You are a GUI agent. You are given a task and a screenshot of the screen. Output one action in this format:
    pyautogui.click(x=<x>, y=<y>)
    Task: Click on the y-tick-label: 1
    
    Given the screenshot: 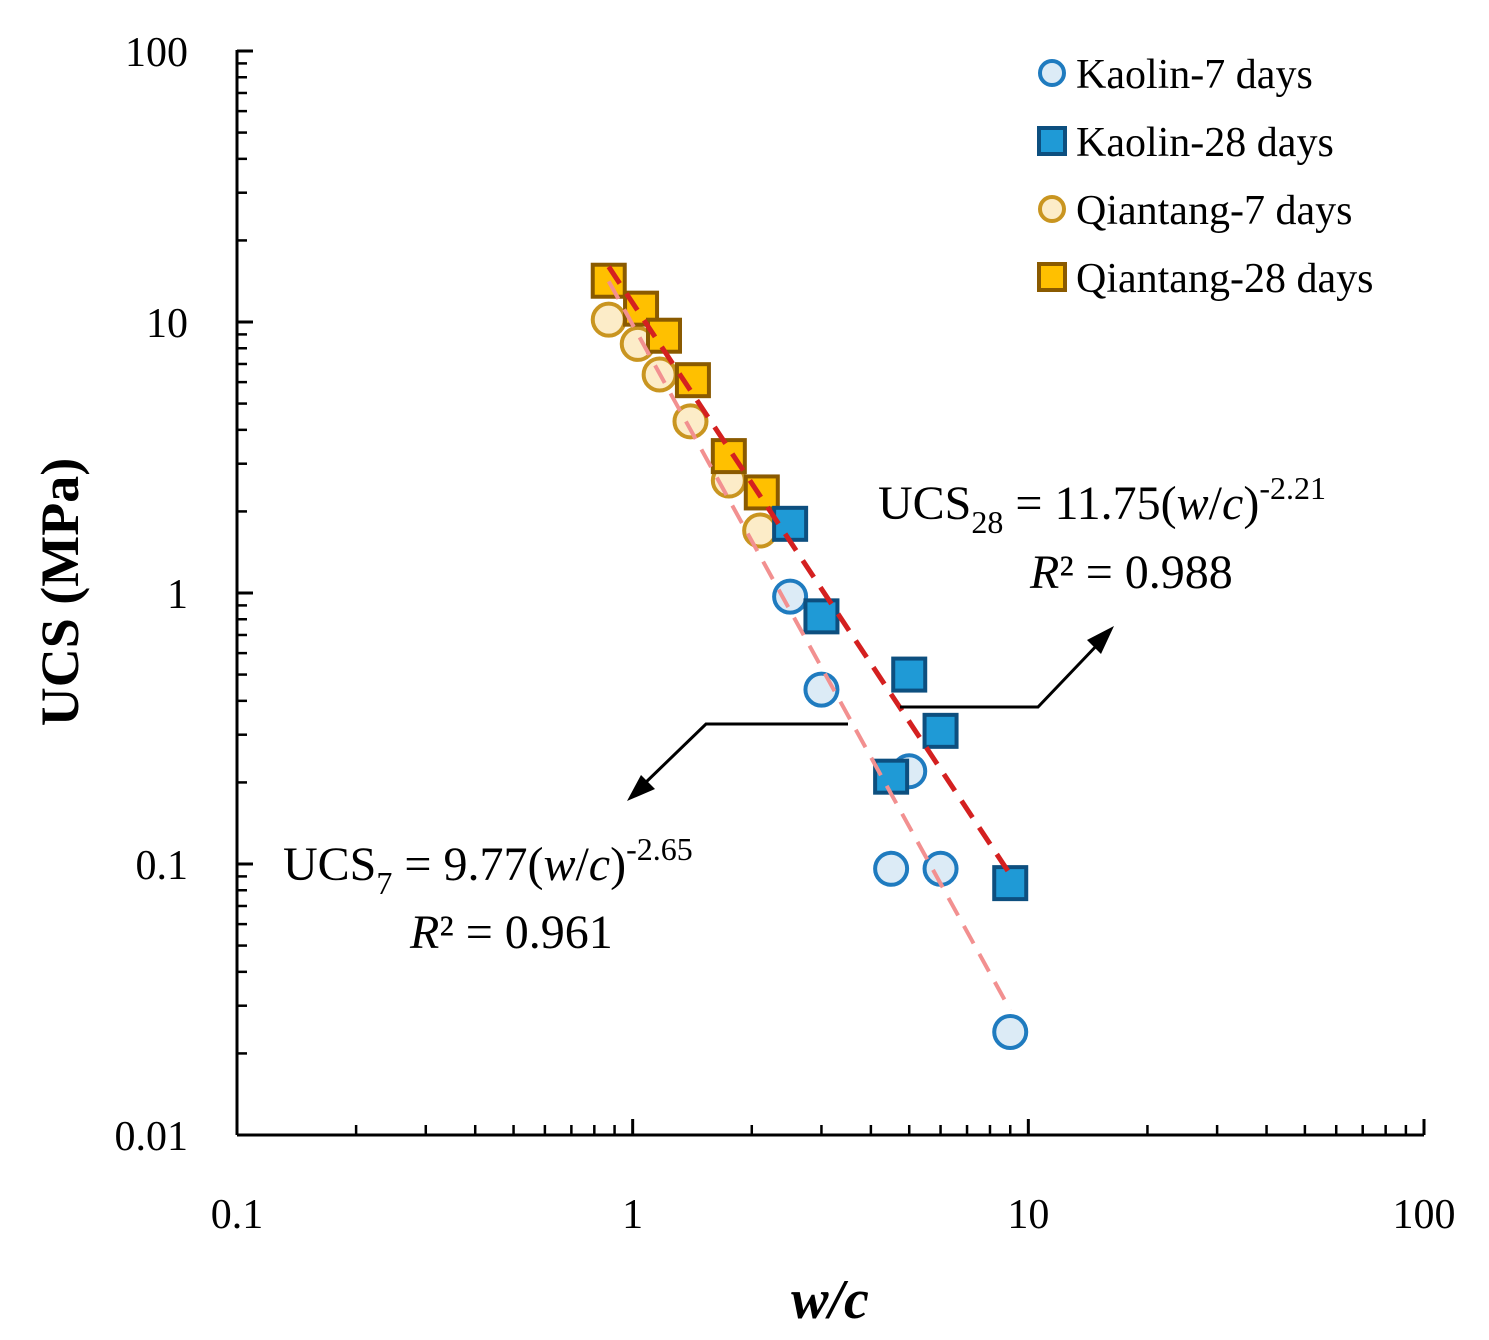 What is the action you would take?
    pyautogui.click(x=177, y=595)
    